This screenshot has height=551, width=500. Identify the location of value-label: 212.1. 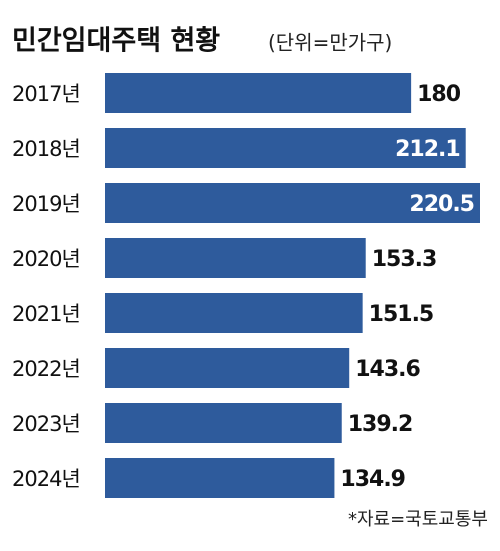
(427, 149).